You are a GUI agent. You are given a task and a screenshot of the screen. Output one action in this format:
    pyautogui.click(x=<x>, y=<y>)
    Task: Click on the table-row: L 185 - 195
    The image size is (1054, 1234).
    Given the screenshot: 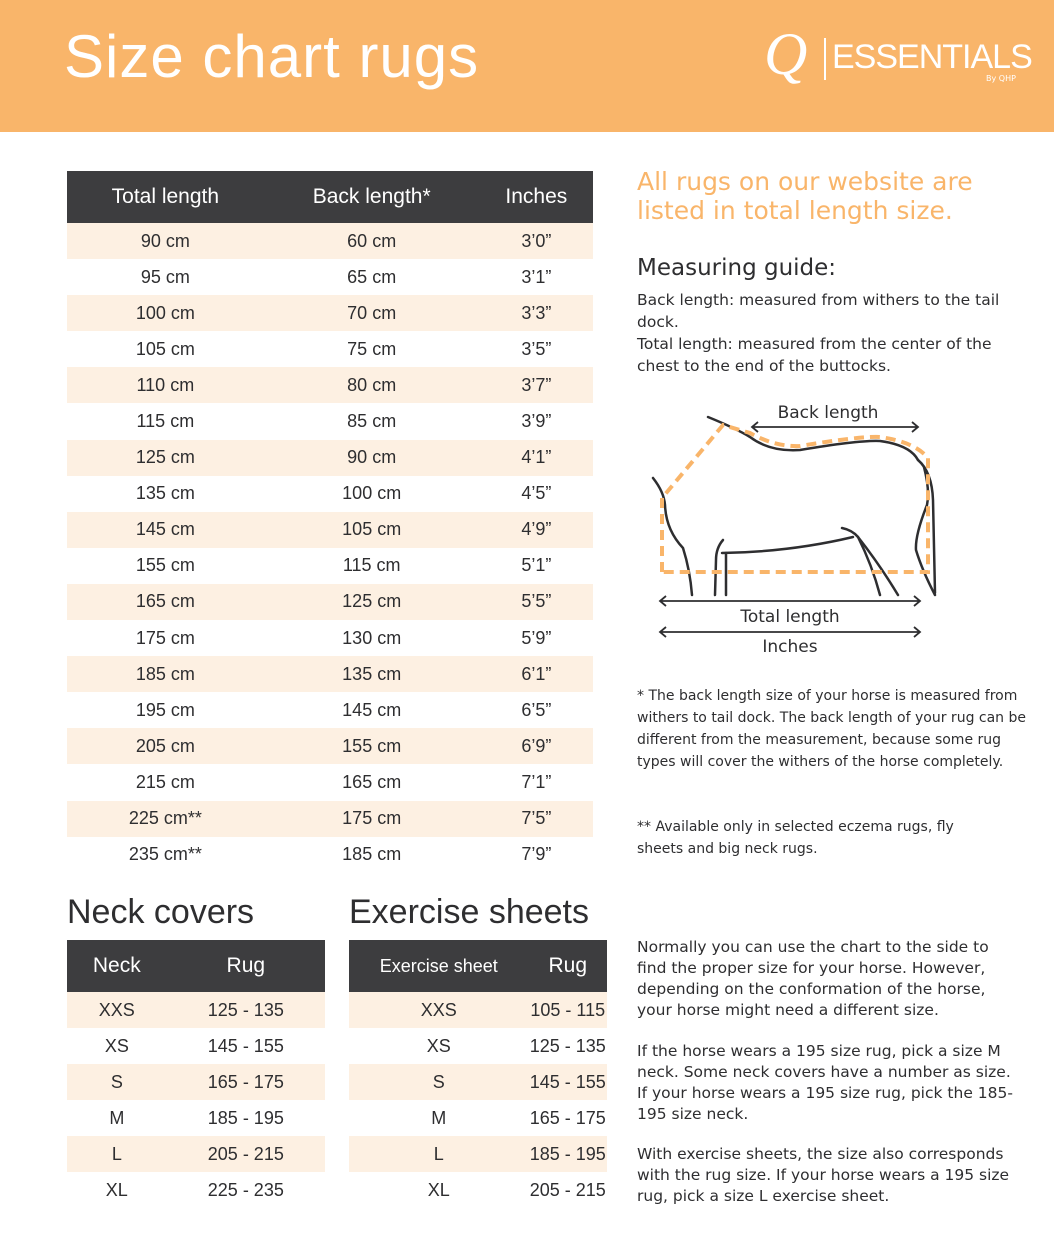 What is the action you would take?
    pyautogui.click(x=478, y=1154)
    